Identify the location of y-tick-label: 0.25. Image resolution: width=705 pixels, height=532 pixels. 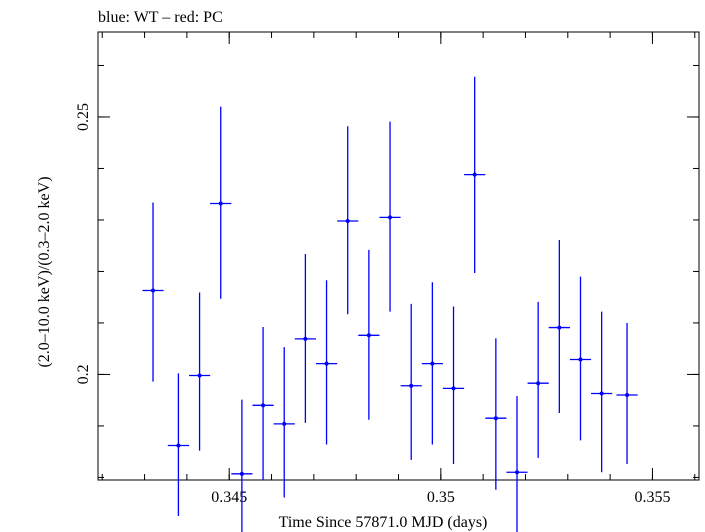
(83, 117).